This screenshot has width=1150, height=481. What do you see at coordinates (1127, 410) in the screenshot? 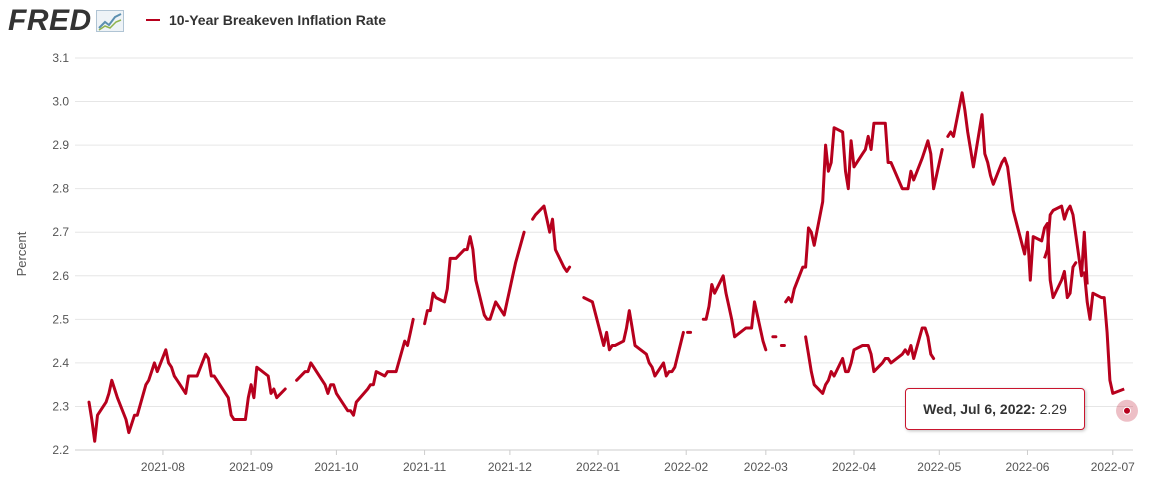
I see `highlight-point` at bounding box center [1127, 410].